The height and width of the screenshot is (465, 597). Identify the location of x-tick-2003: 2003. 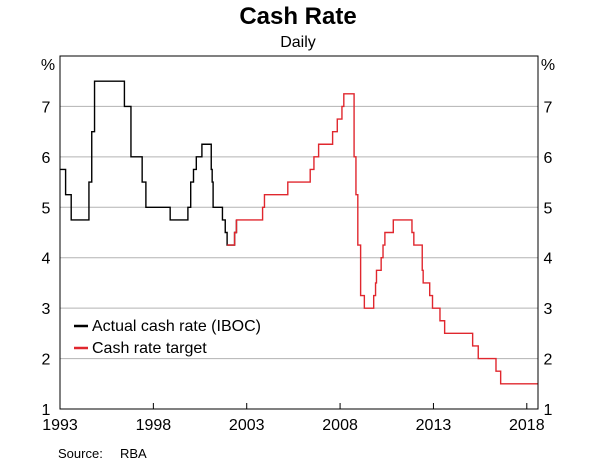
(247, 425).